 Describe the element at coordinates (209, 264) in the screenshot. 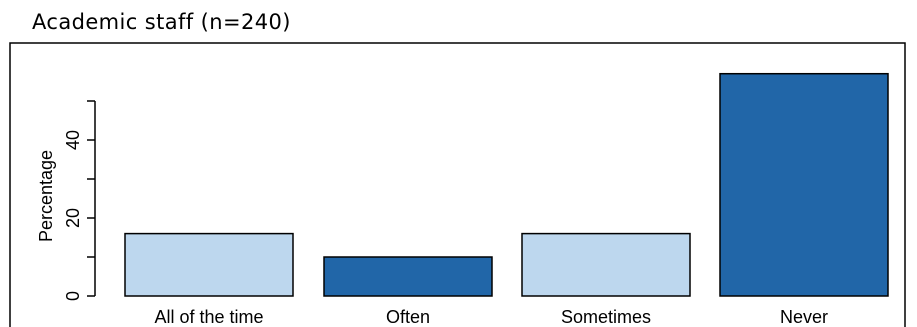

I see `bar-all-of-the-time` at that location.